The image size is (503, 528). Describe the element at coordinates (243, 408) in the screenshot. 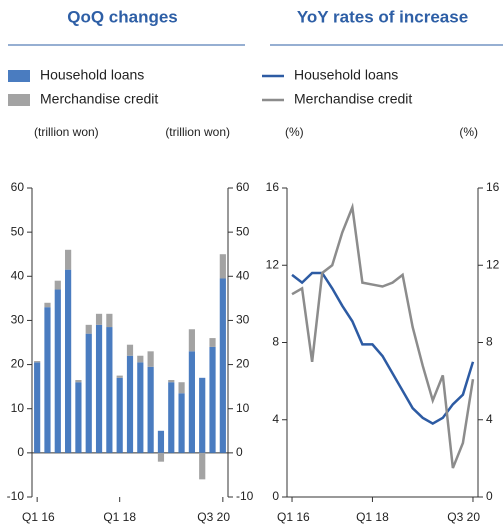

I see `y2-tick-label: 10` at that location.